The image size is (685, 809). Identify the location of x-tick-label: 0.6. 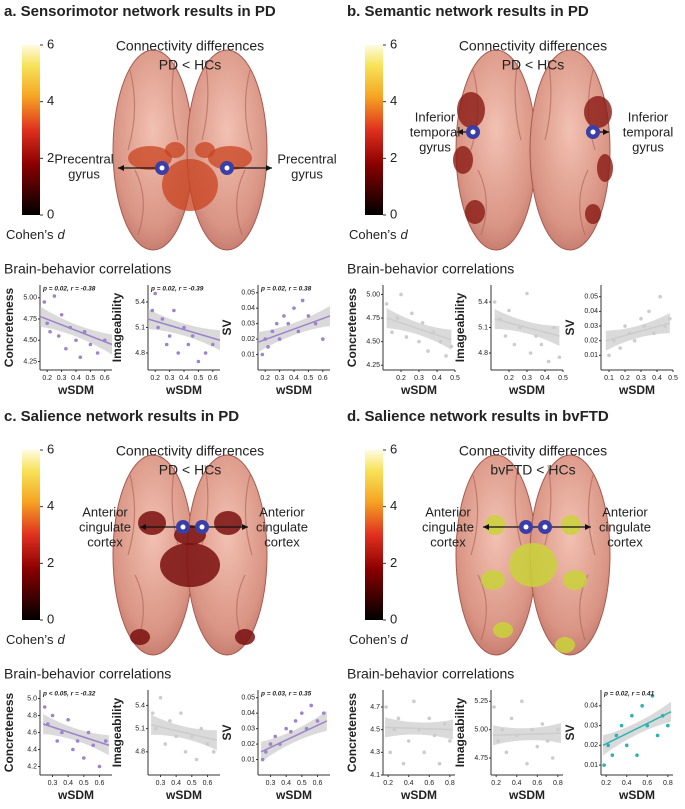
(318, 783).